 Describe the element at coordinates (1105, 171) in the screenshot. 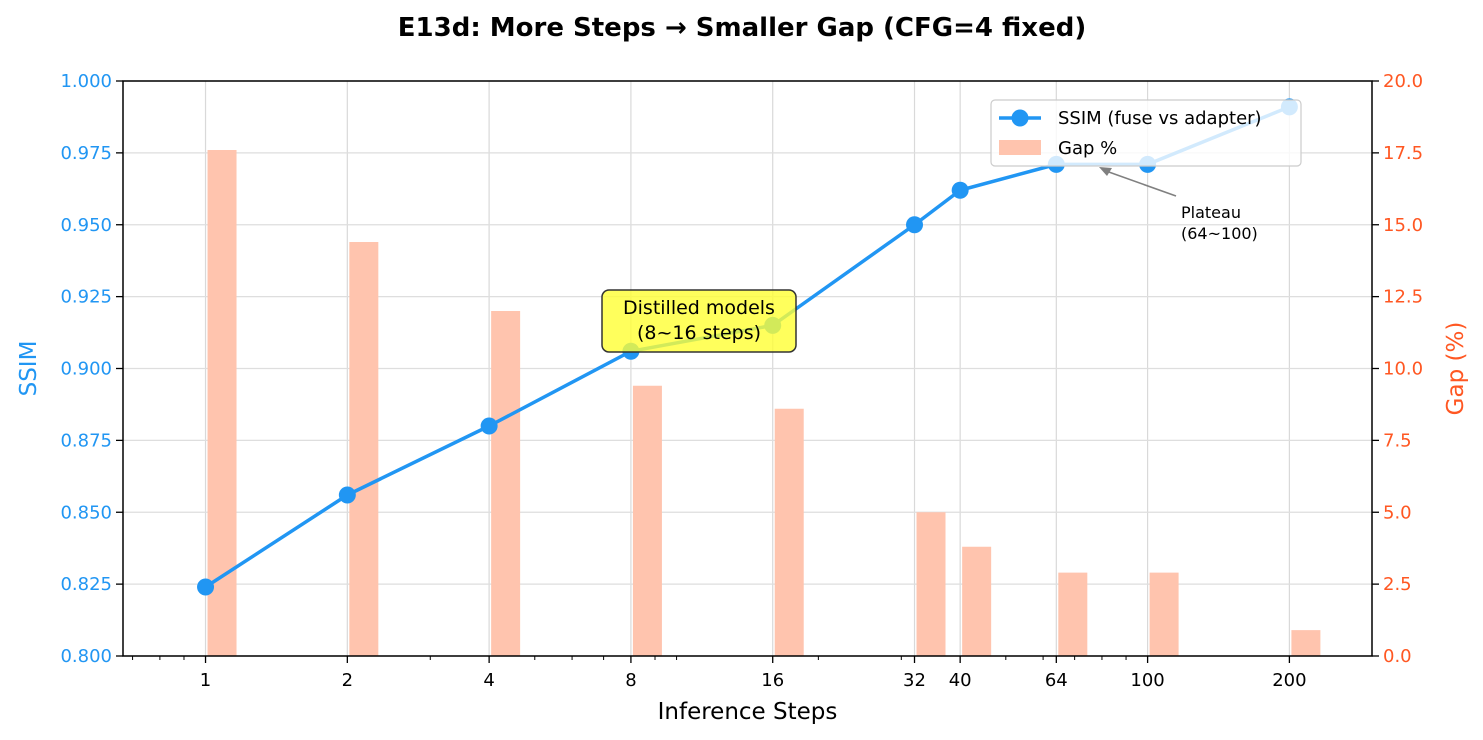

I see `annotation-arrowhead` at that location.